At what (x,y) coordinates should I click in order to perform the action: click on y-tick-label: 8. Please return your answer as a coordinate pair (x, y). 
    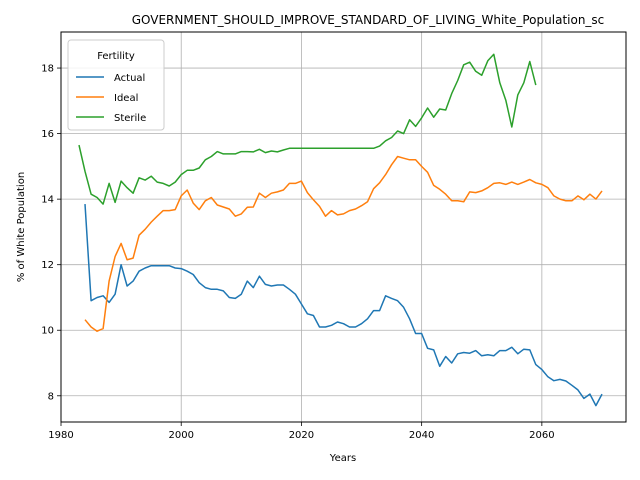
    Looking at the image, I should click on (51, 396).